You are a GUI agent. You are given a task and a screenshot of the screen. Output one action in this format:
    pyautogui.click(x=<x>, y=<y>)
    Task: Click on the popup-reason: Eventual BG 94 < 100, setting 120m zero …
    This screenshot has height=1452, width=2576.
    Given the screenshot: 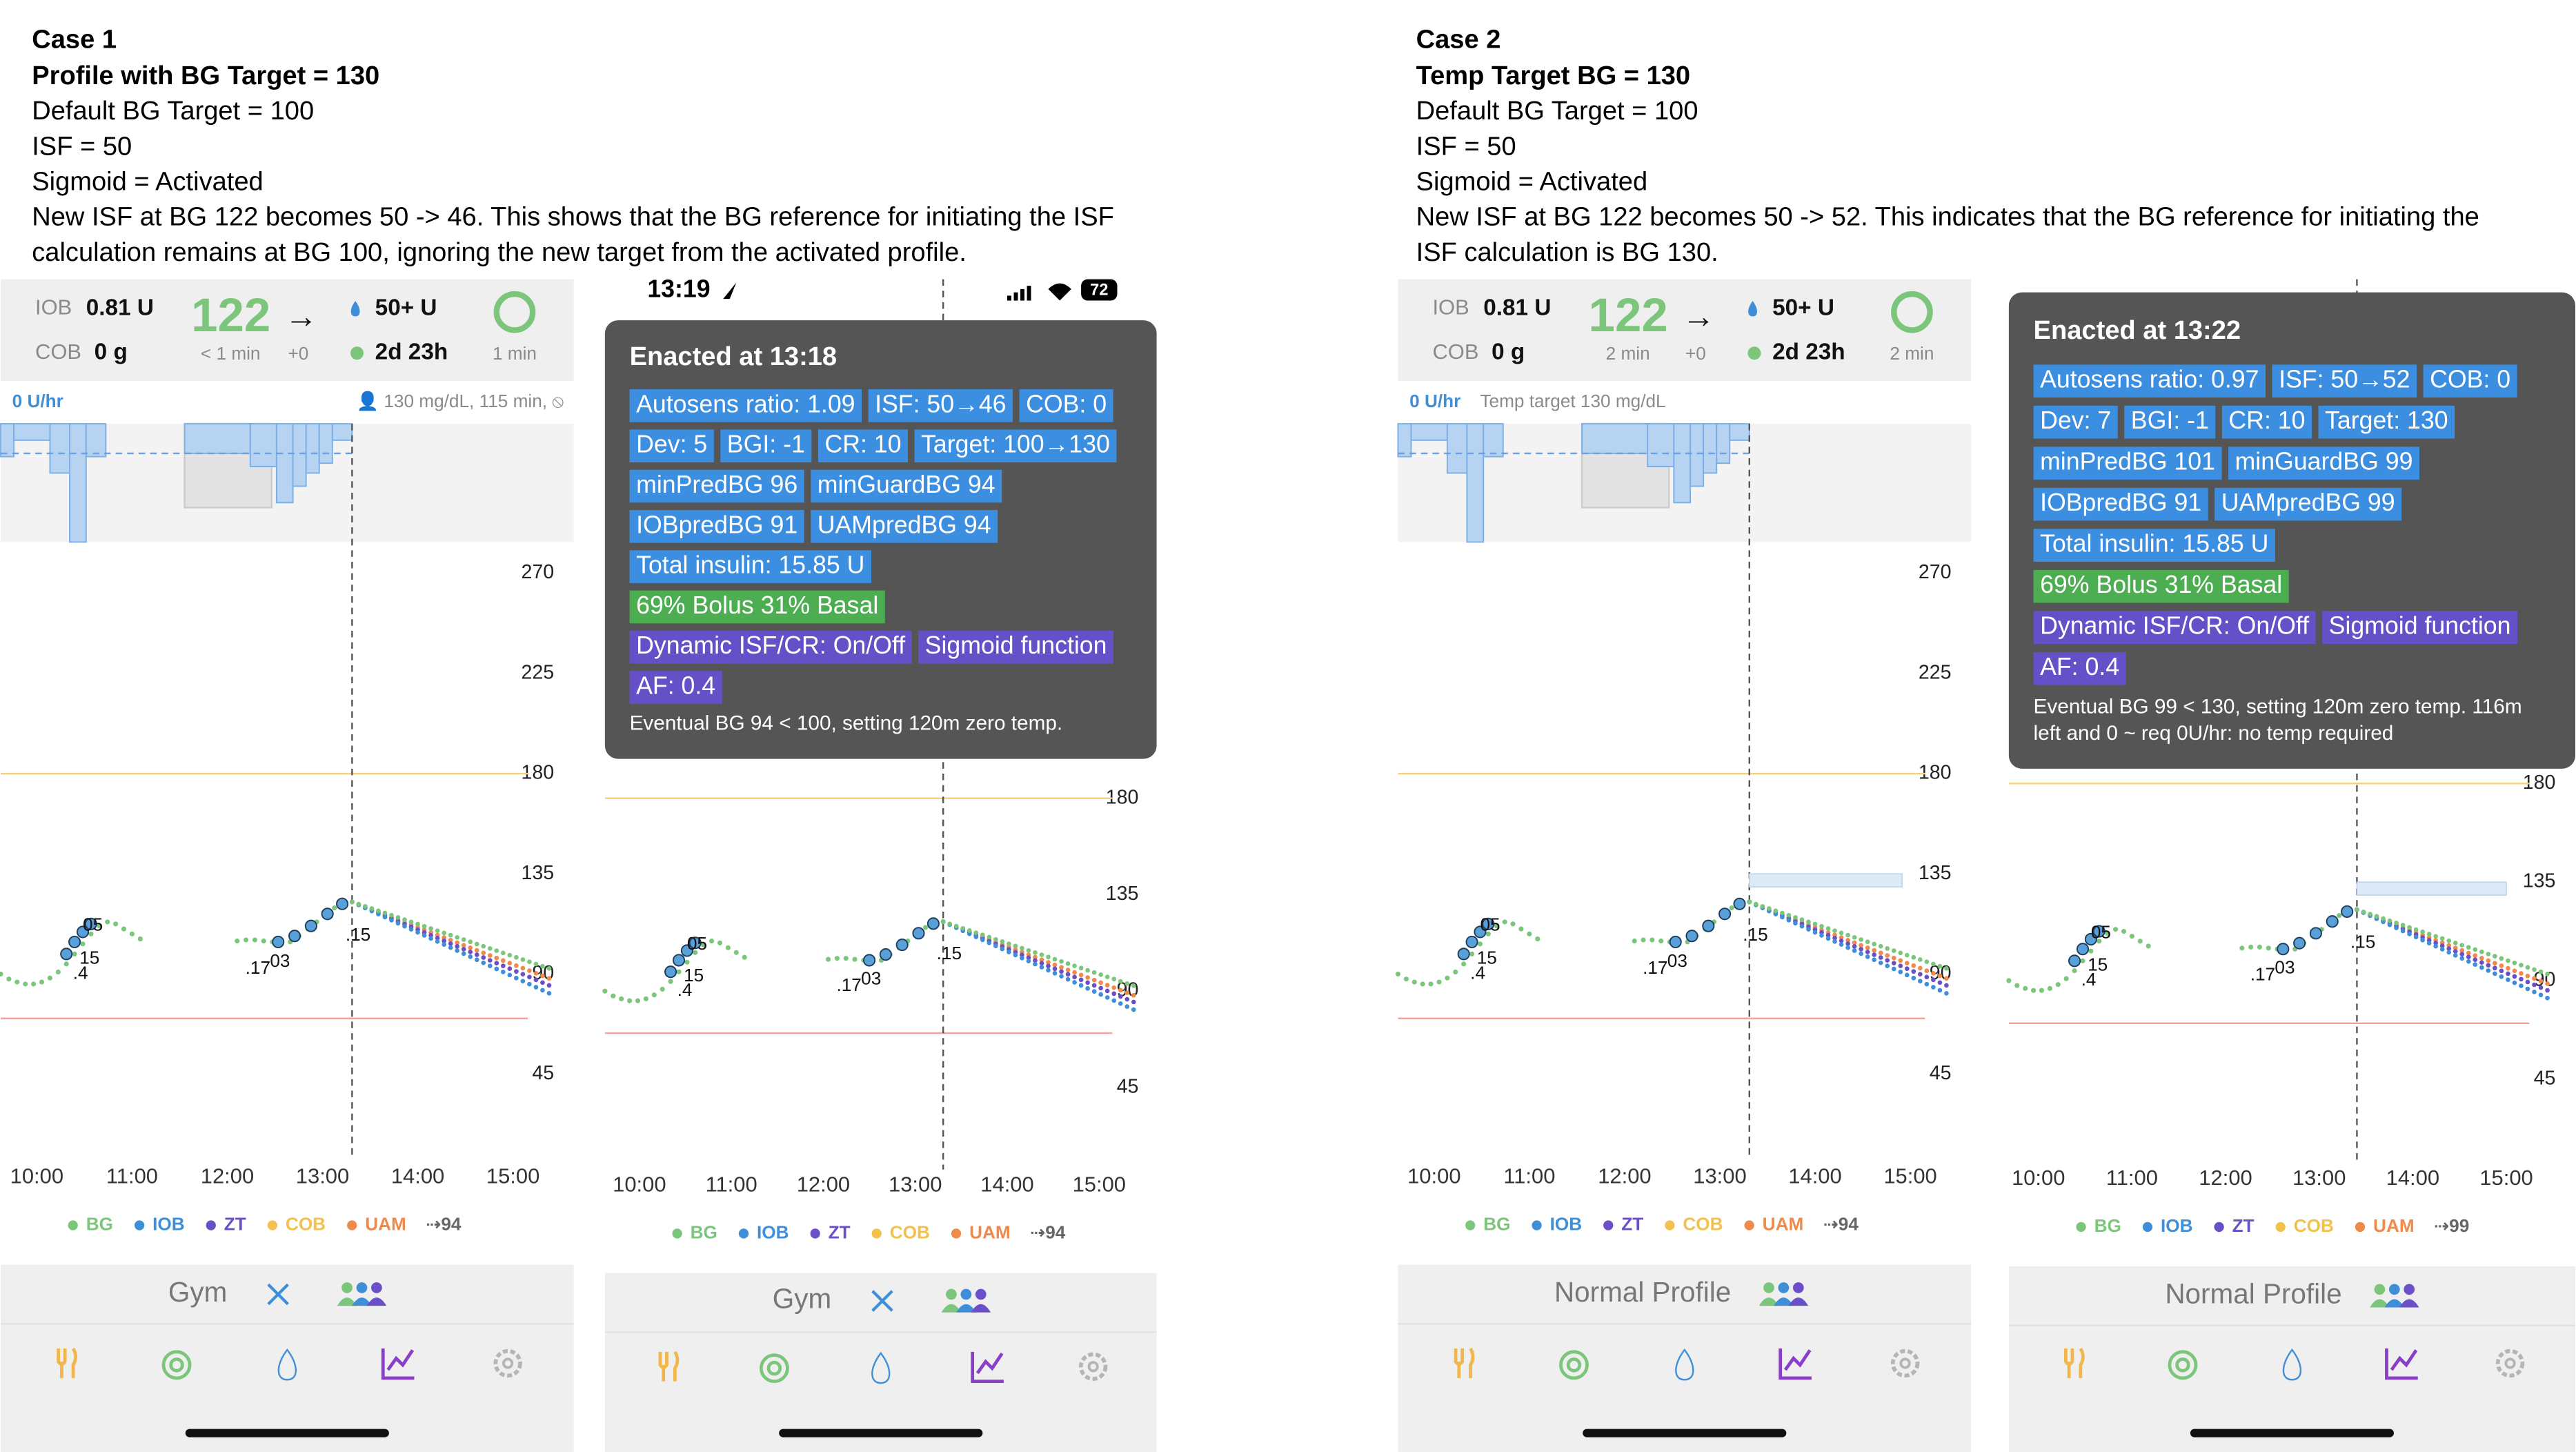 What is the action you would take?
    pyautogui.click(x=846, y=723)
    